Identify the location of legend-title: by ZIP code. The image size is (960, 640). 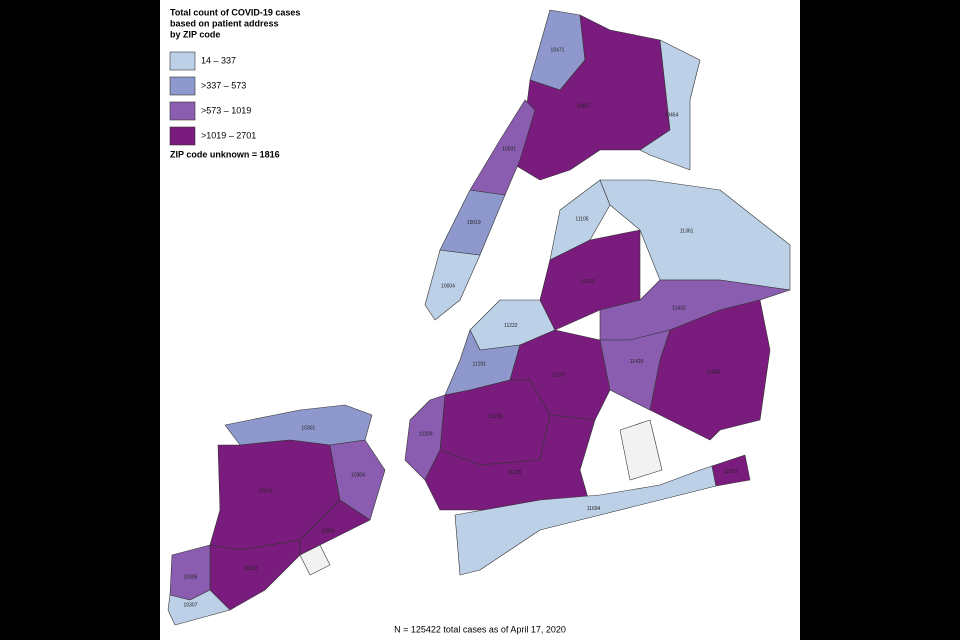
(195, 34).